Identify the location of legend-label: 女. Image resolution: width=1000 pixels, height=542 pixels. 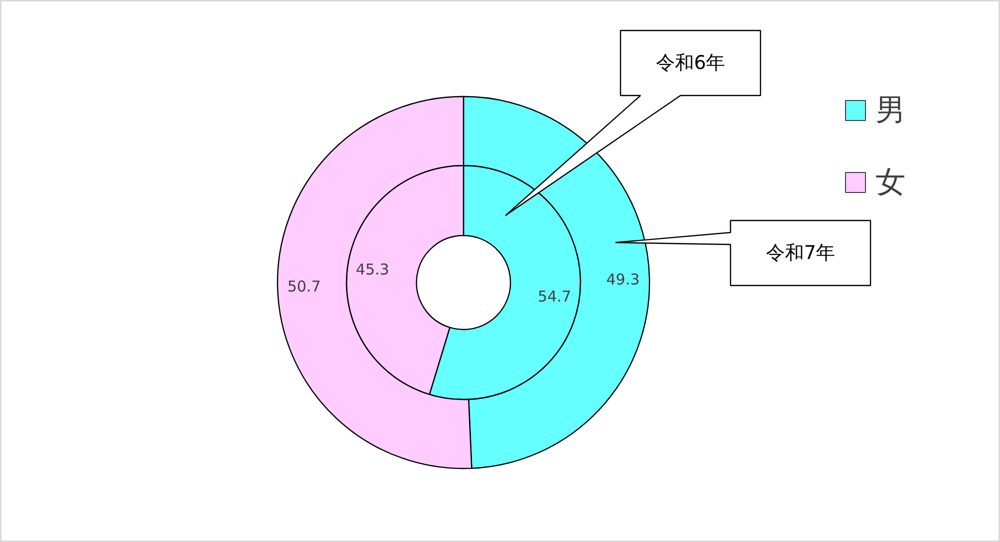
(891, 182).